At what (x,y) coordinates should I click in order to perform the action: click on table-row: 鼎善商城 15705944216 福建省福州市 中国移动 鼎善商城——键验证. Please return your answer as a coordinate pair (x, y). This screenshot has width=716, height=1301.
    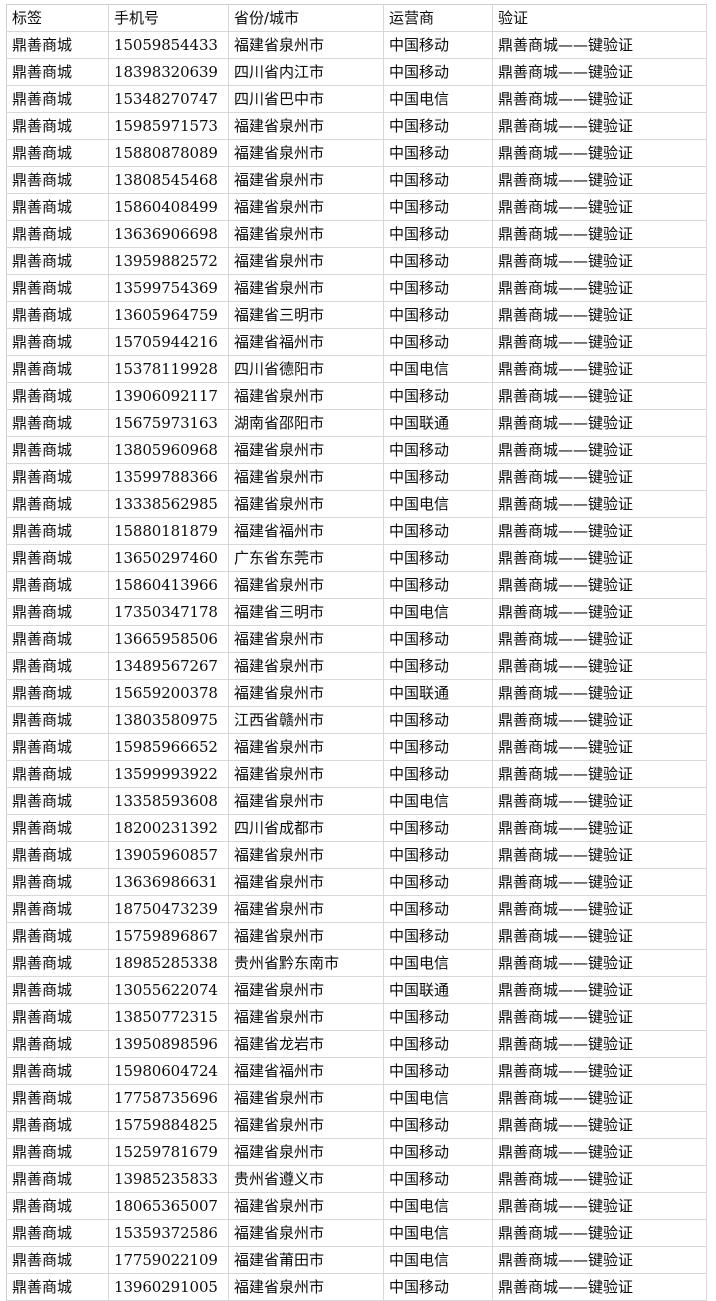
    Looking at the image, I should click on (356, 342).